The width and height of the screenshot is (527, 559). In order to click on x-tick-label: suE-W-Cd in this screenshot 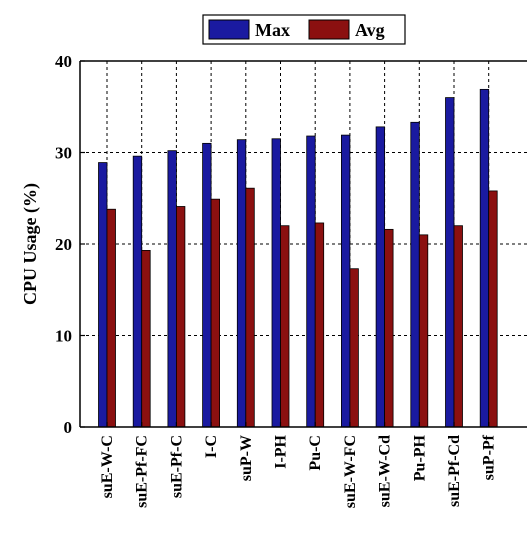, I will do `click(385, 471)`.